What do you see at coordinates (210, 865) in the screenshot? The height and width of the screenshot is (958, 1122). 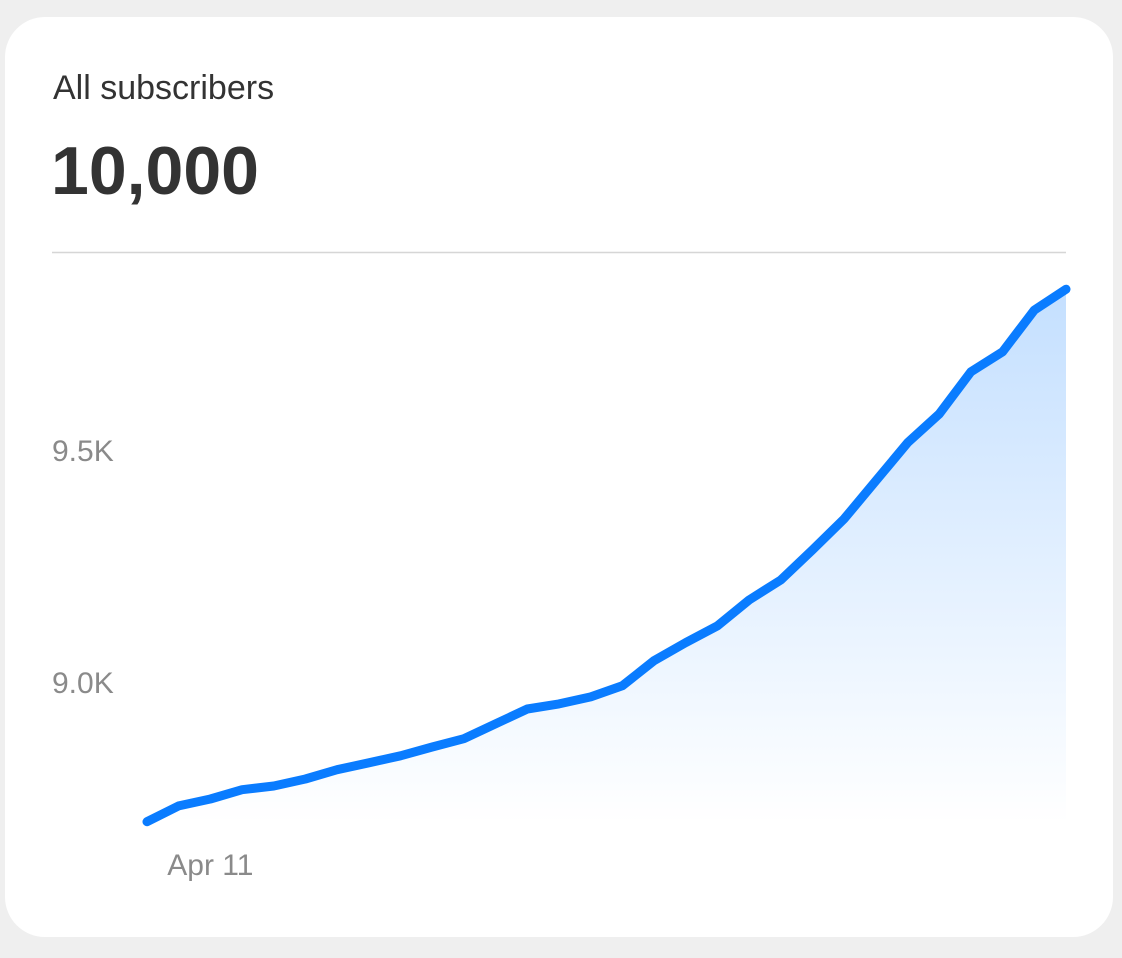 I see `x-tick-label: Apr 11` at bounding box center [210, 865].